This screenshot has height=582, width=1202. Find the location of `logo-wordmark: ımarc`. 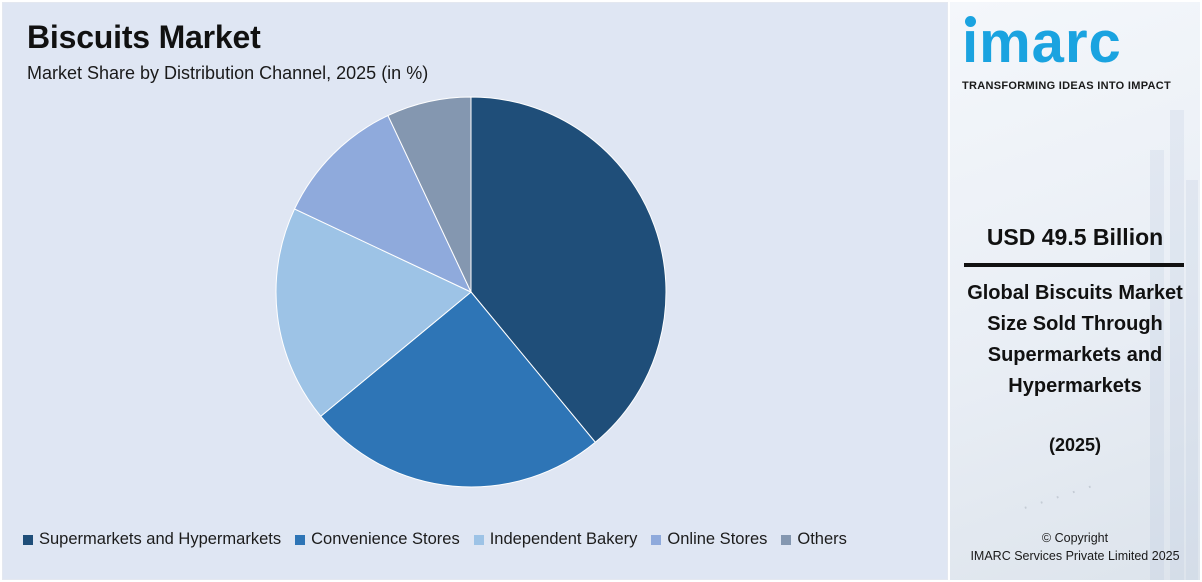

logo-wordmark: ımarc is located at coordinates (1042, 42).